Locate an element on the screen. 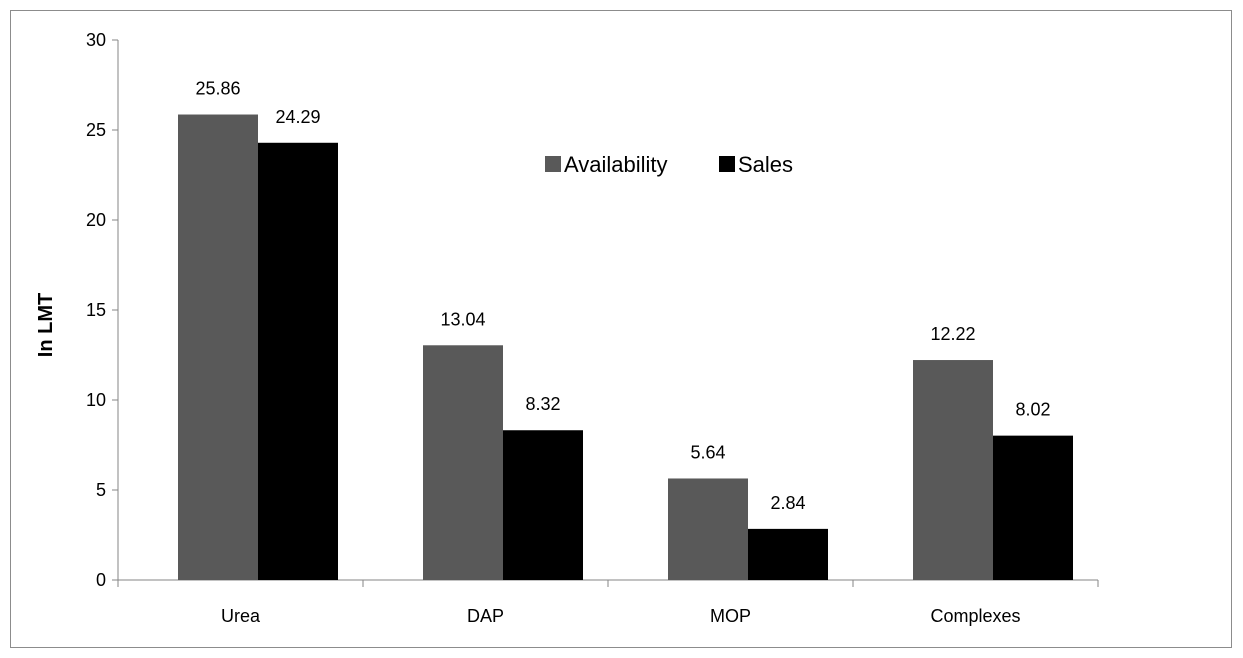  x-category-label-mop: MOP is located at coordinates (730, 616).